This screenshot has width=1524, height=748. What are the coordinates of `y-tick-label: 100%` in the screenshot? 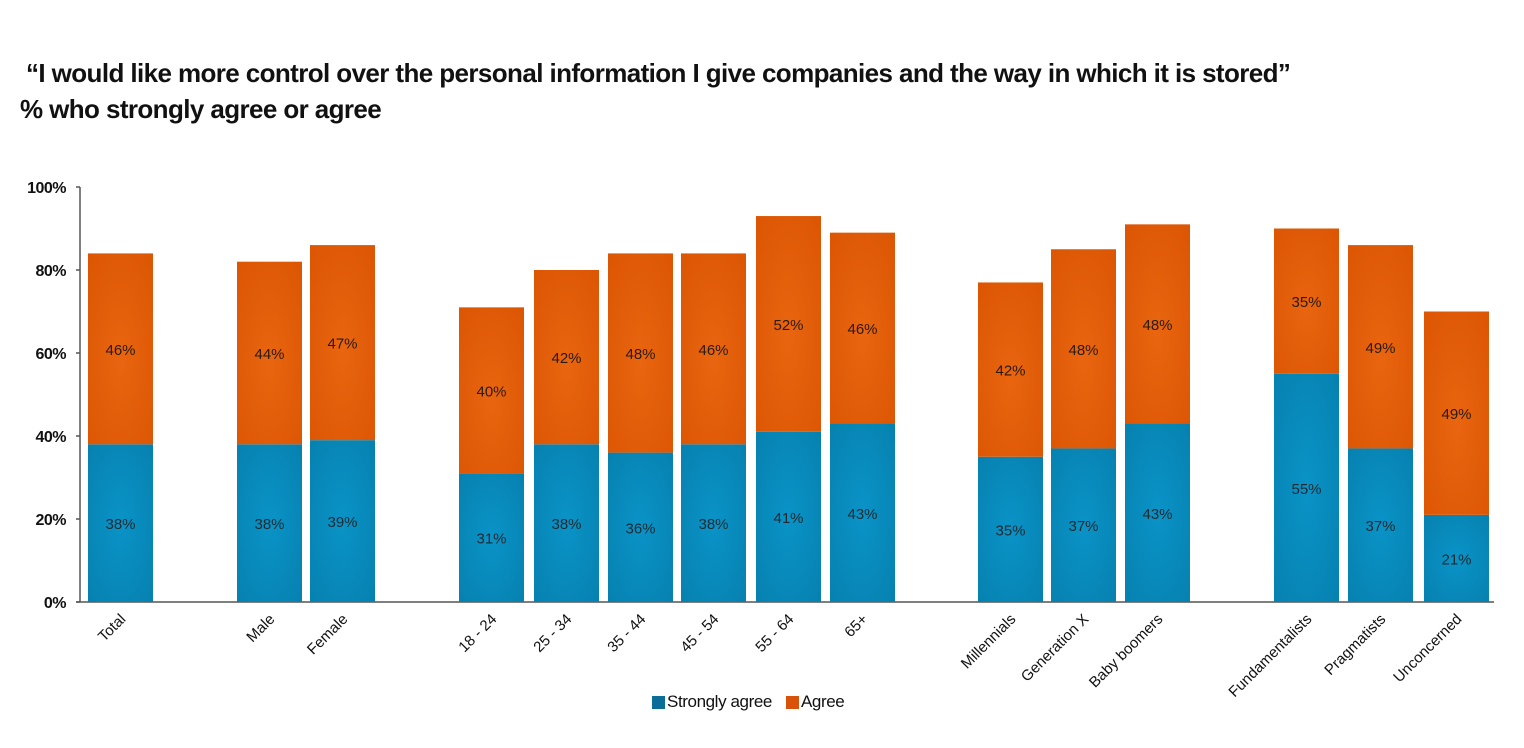 It's located at (46, 188).